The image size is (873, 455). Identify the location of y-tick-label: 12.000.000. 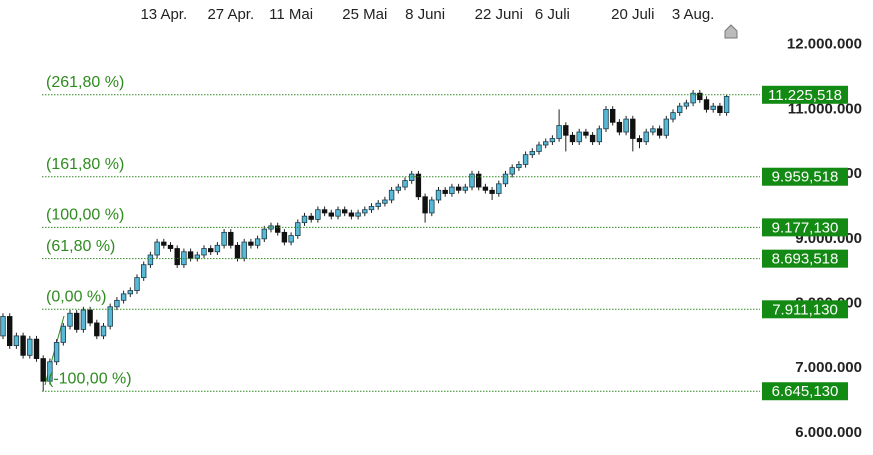
(824, 44).